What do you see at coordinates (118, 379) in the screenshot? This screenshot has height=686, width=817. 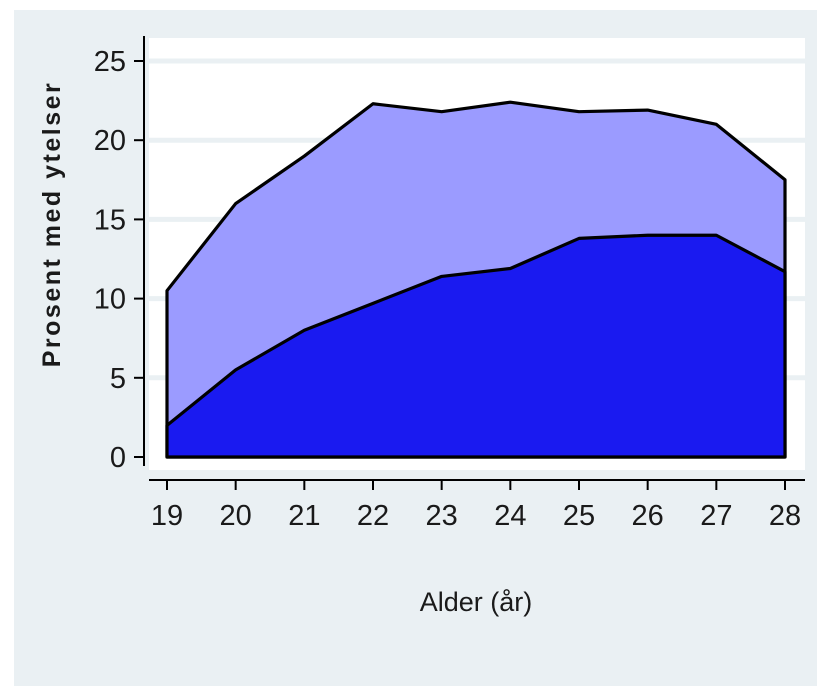 I see `y-tick-label: 5` at bounding box center [118, 379].